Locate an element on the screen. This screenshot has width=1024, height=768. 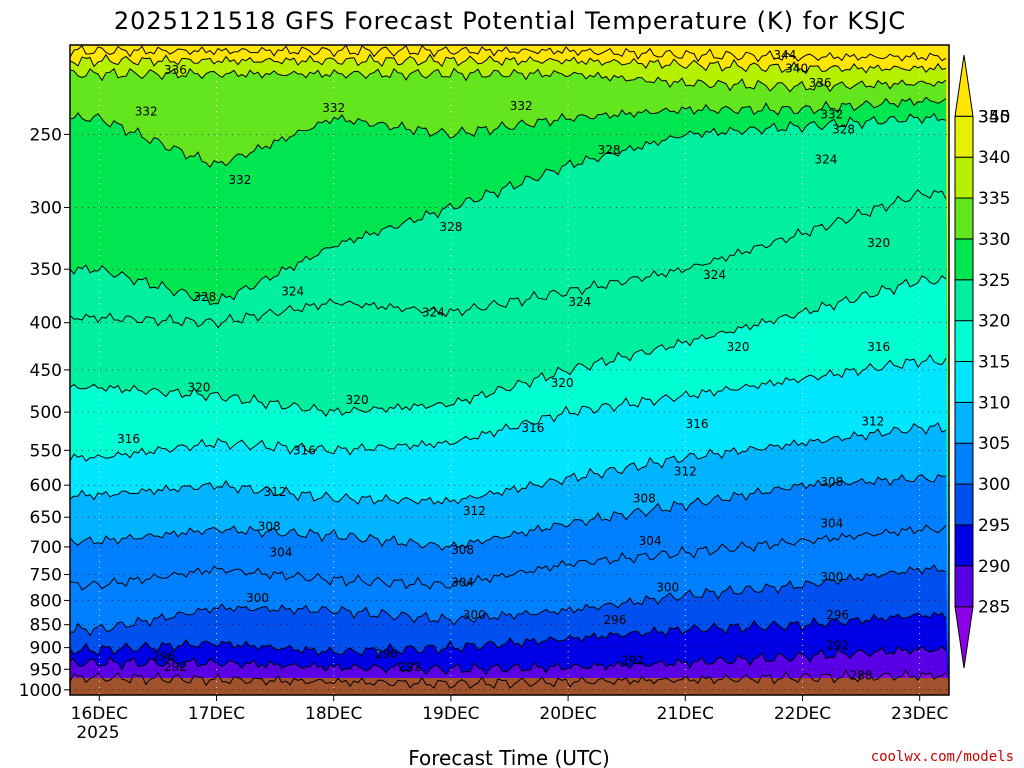
contour-label-288: 288 is located at coordinates (861, 676).